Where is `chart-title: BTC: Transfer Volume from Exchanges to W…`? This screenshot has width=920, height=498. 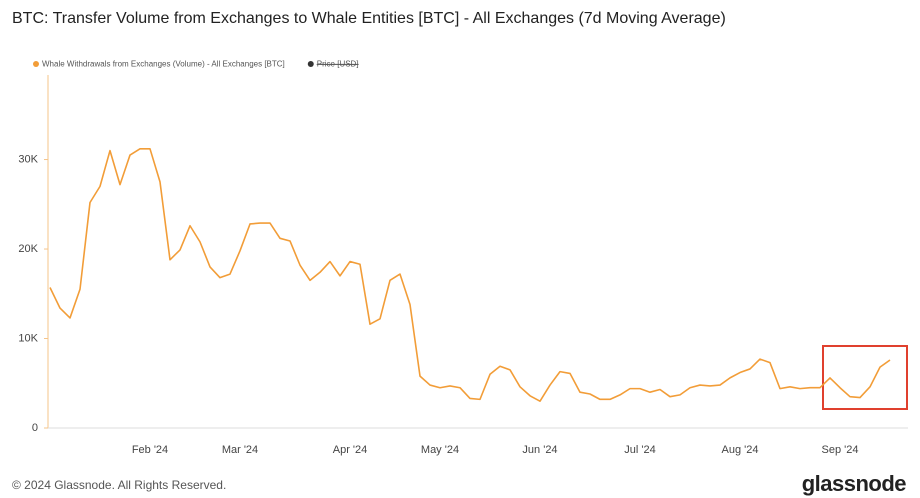 chart-title: BTC: Transfer Volume from Exchanges to W… is located at coordinates (369, 18).